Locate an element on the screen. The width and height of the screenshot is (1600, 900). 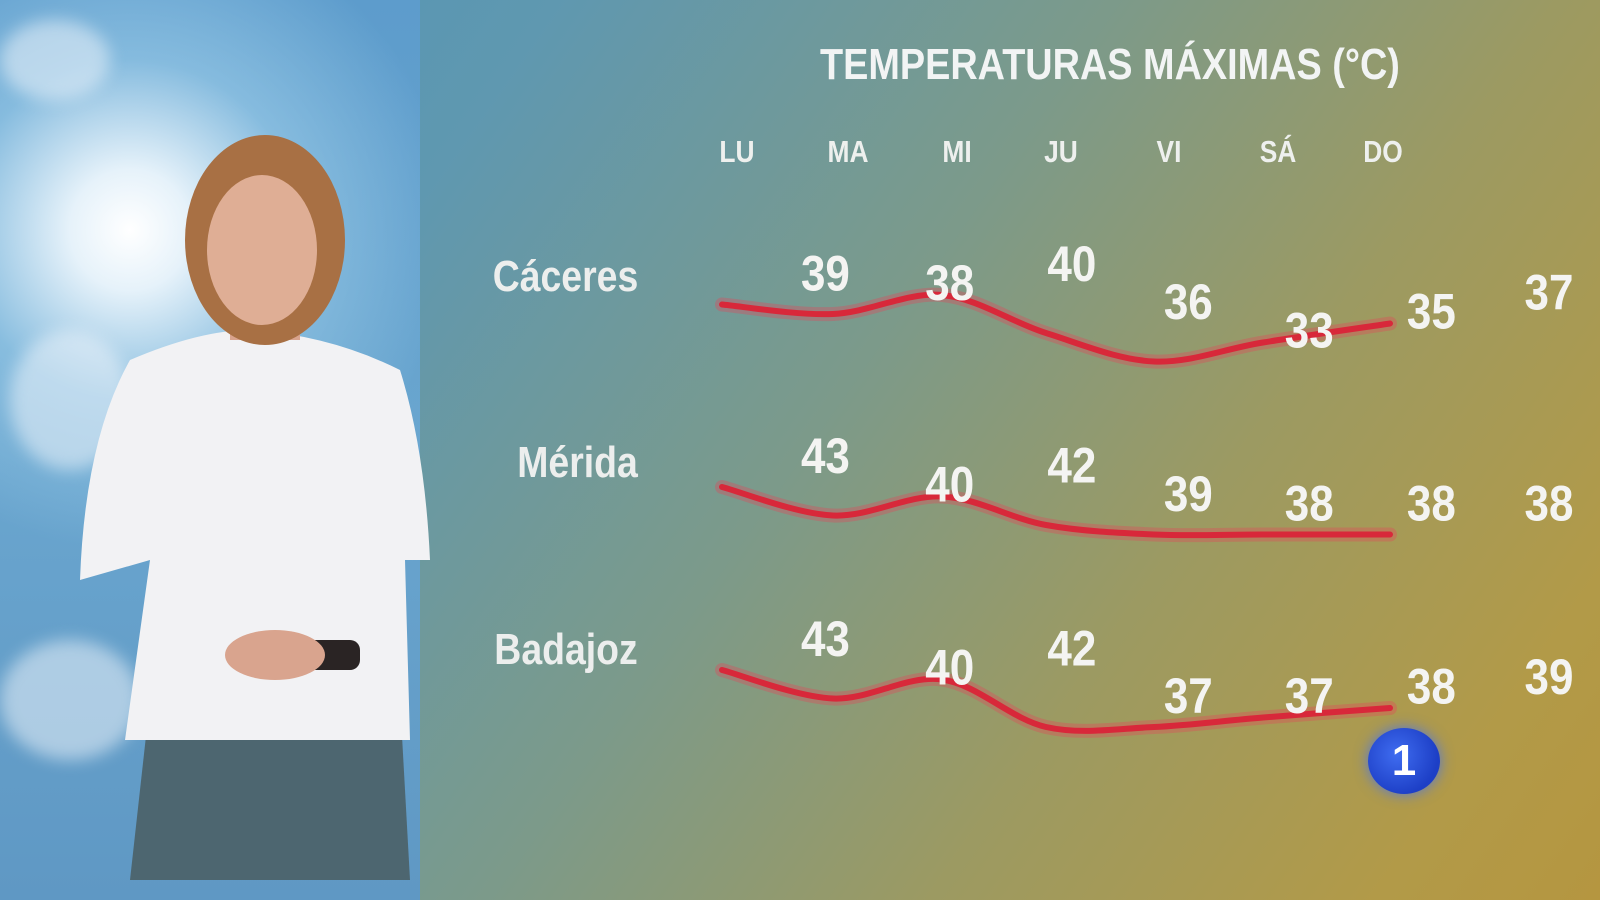
city-label: Cáceres is located at coordinates (565, 276).